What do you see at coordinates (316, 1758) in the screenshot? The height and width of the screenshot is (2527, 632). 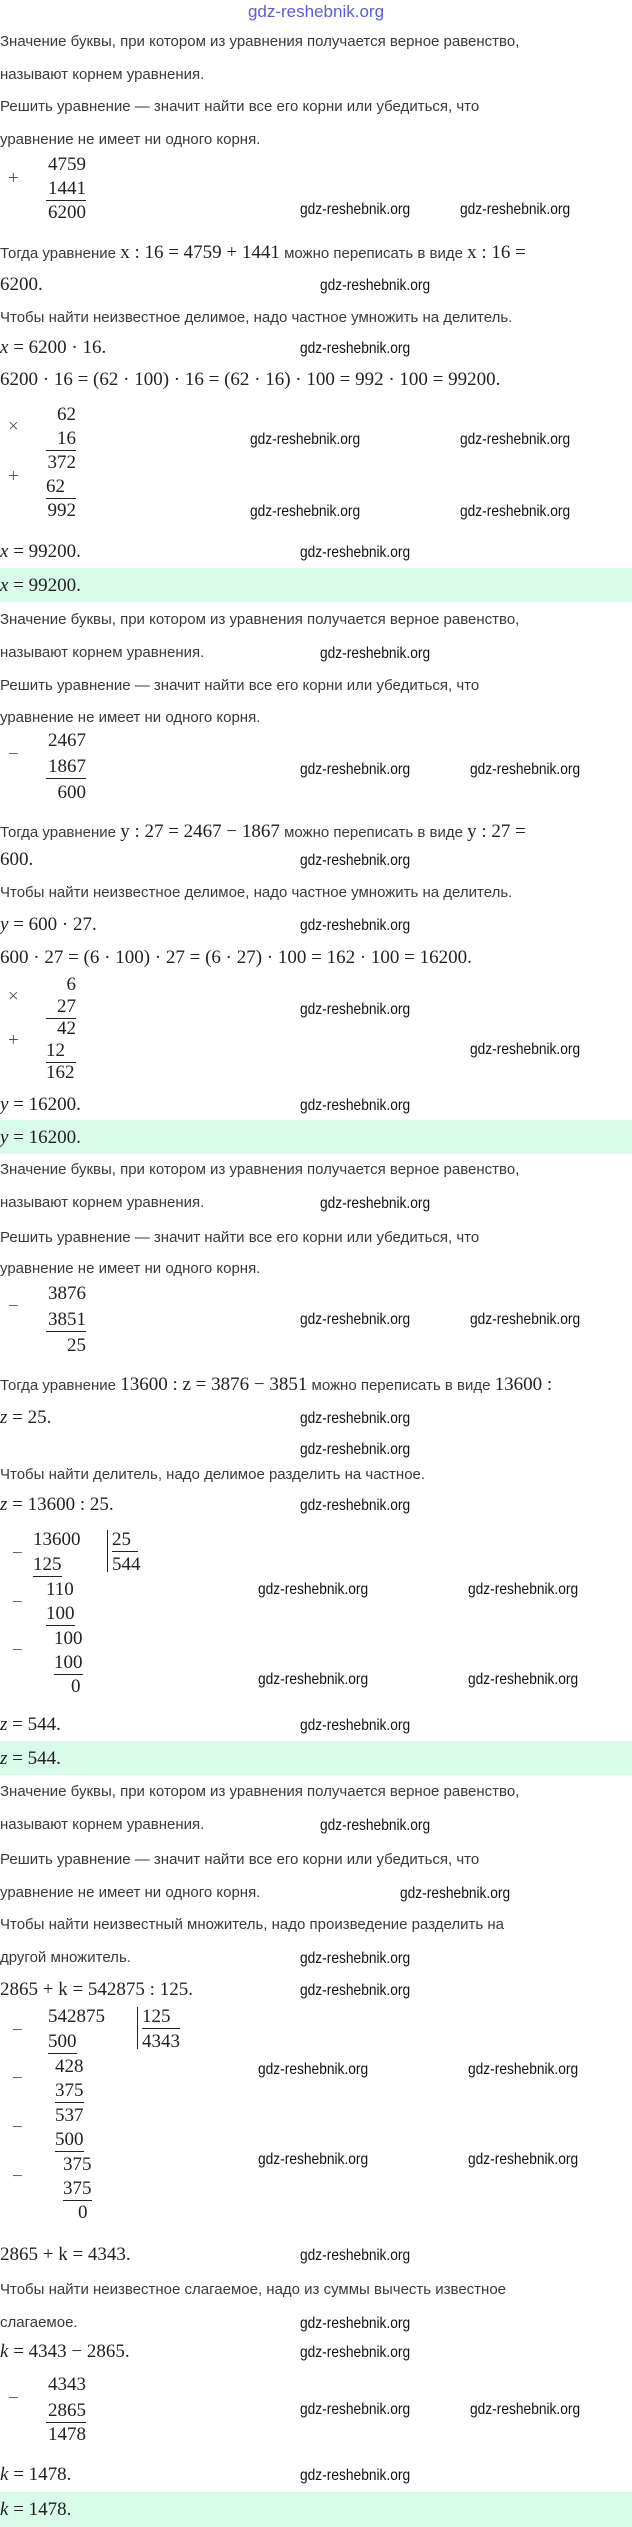 I see `answer-box: z = 544.` at bounding box center [316, 1758].